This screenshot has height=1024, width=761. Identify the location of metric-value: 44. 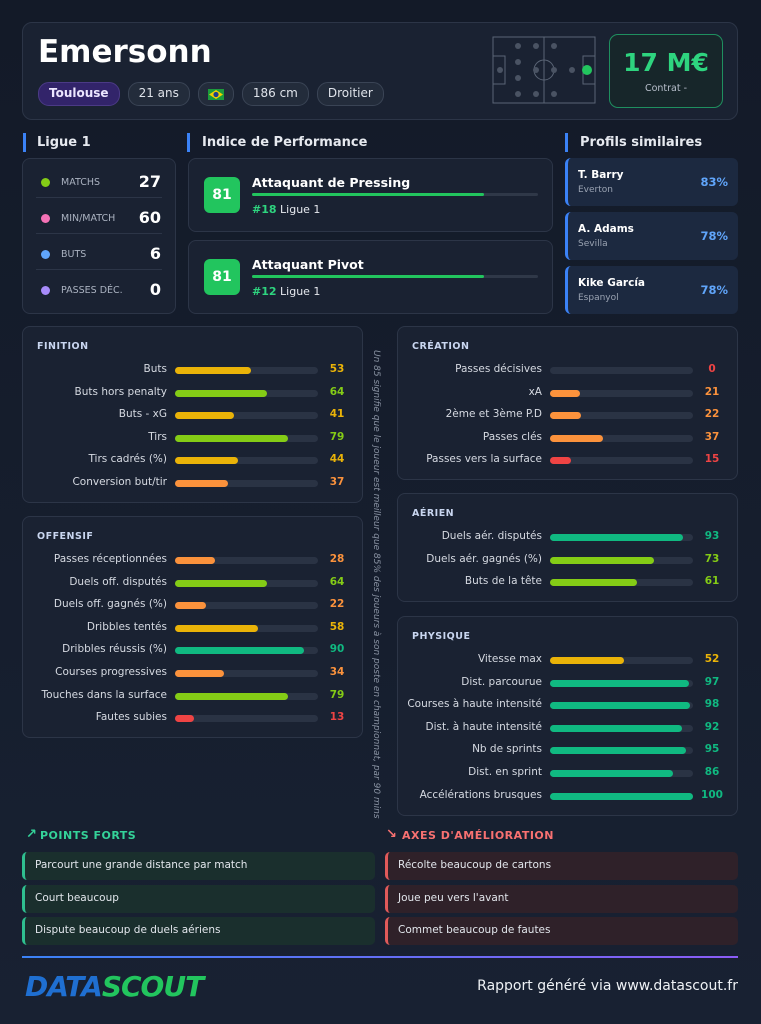
(337, 459).